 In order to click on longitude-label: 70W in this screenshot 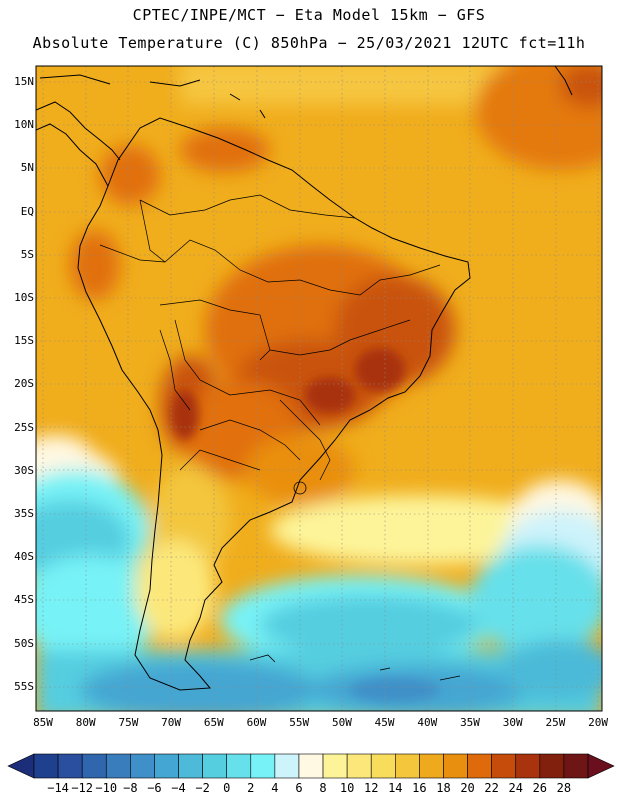, I will do `click(171, 722)`.